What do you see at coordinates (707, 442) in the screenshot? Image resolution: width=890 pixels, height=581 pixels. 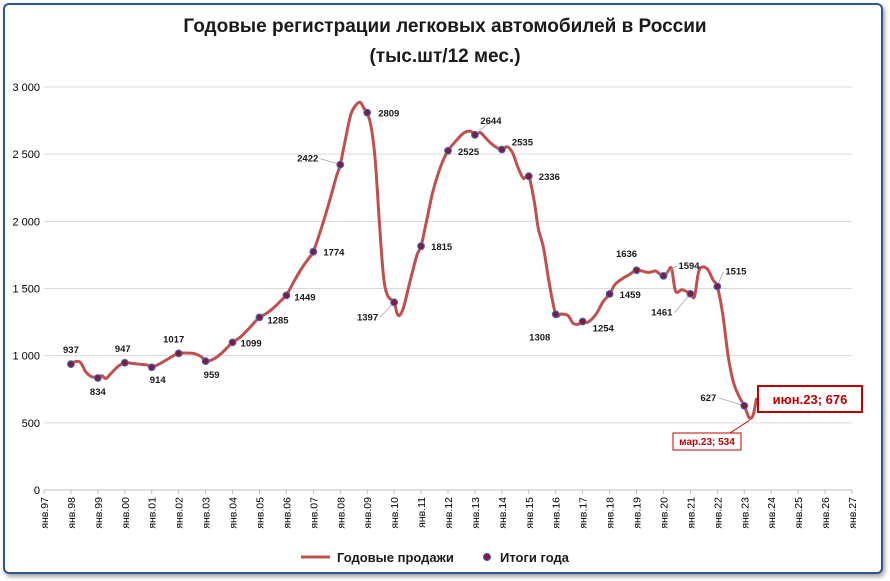 I see `callout-mar23-text: мар.23; 534` at bounding box center [707, 442].